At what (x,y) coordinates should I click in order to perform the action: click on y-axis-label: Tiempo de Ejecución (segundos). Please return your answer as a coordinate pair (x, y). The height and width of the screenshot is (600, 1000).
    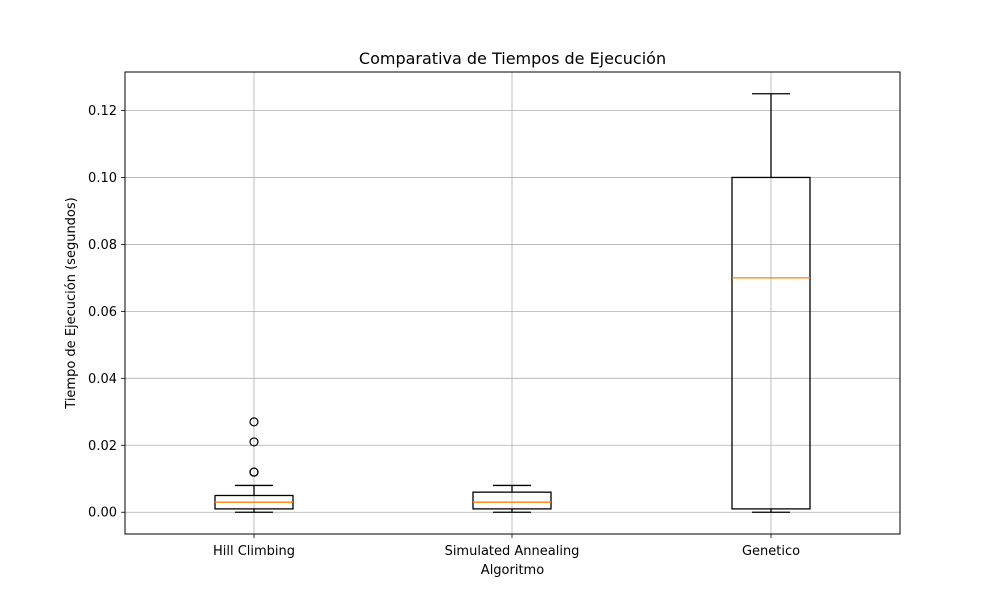
    Looking at the image, I should click on (71, 303).